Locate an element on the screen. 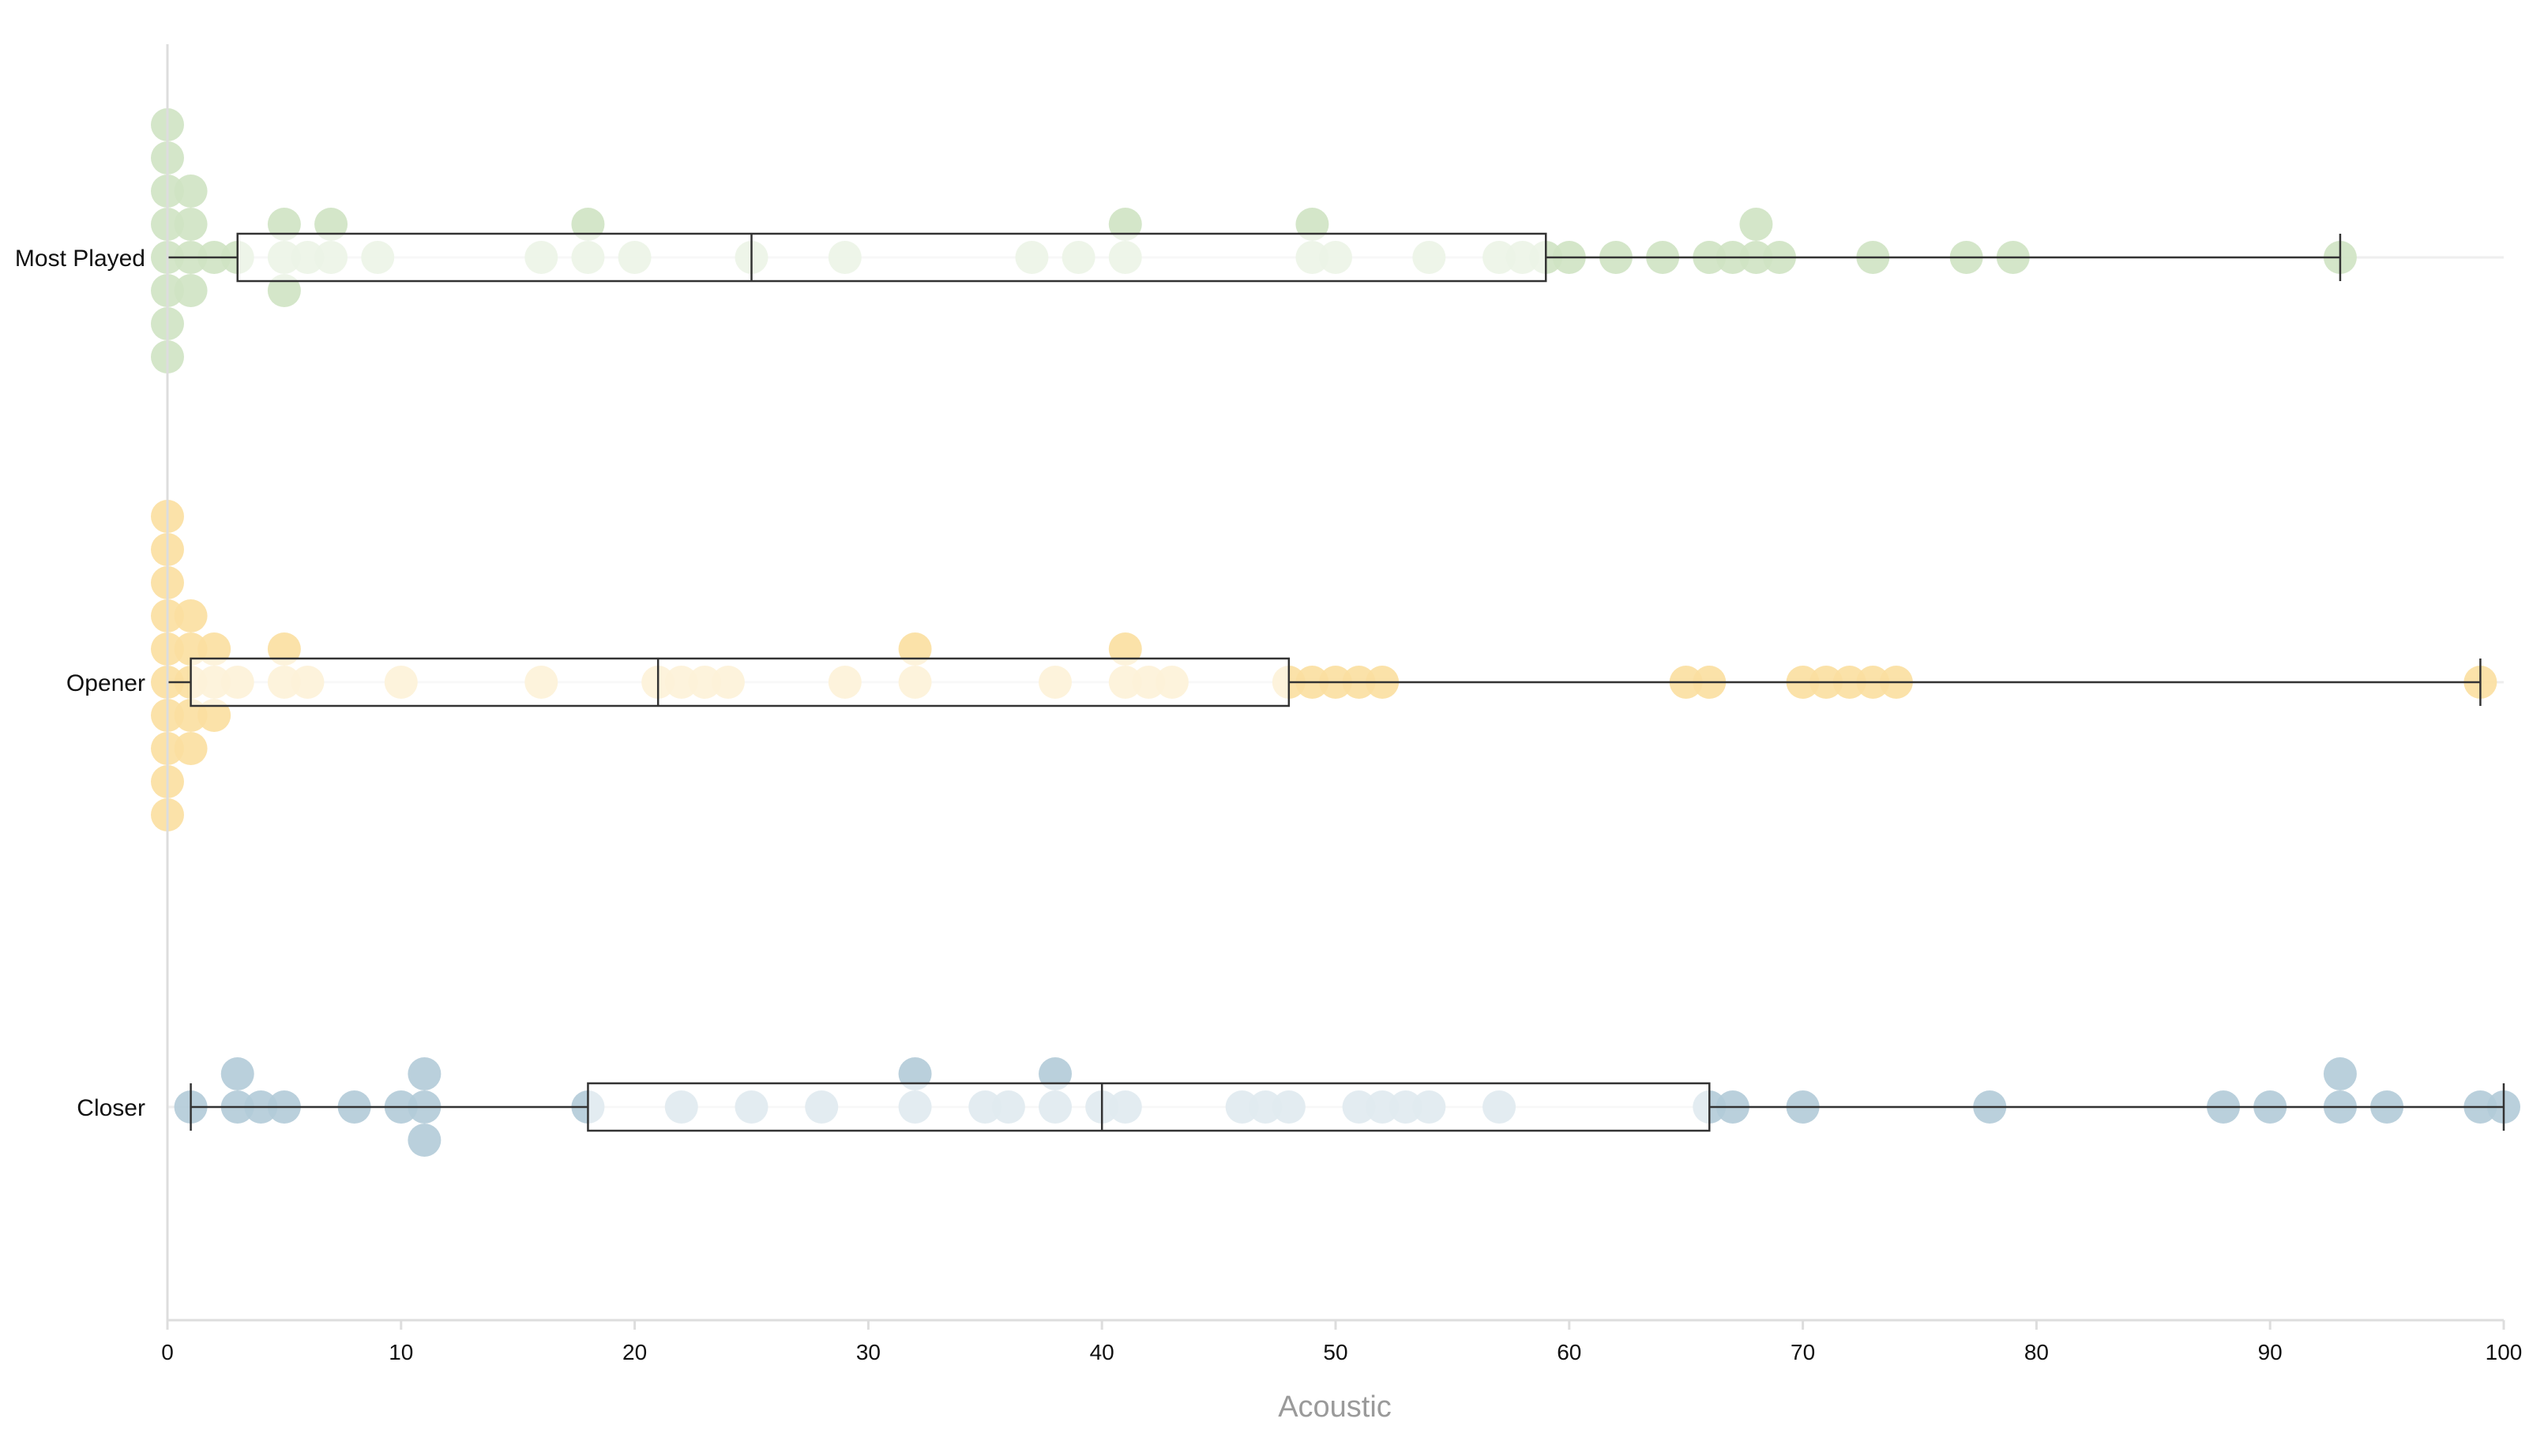 The image size is (2529, 1456). category-label-opener: Opener is located at coordinates (105, 683).